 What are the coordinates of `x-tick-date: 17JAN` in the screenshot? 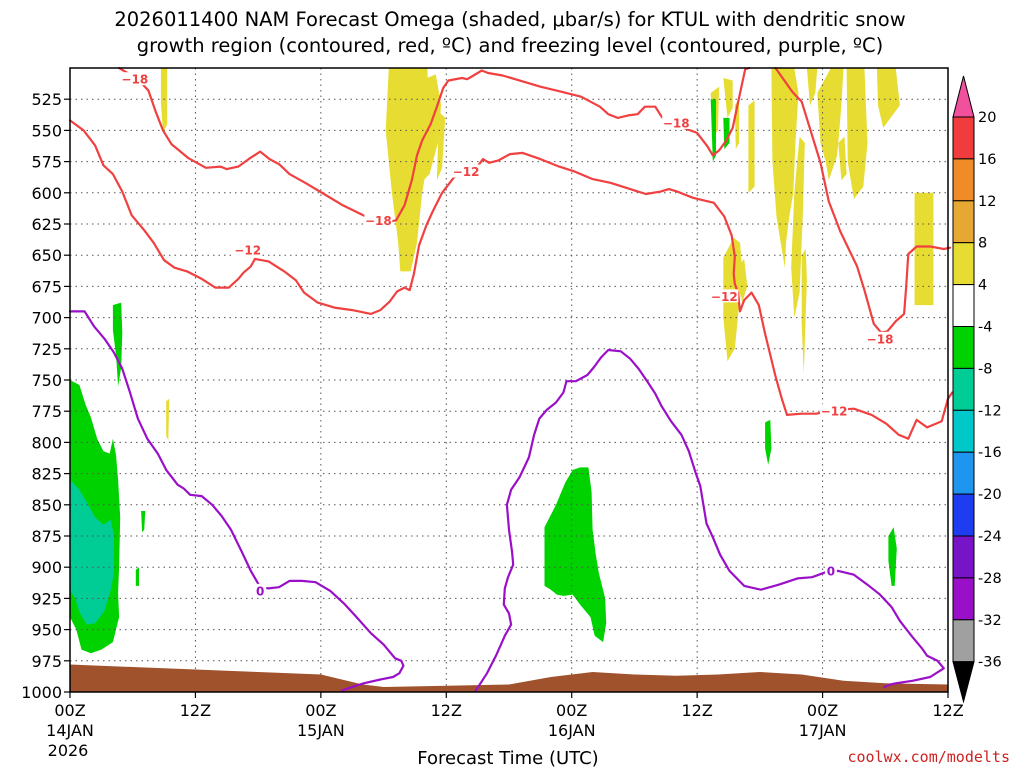 It's located at (823, 730).